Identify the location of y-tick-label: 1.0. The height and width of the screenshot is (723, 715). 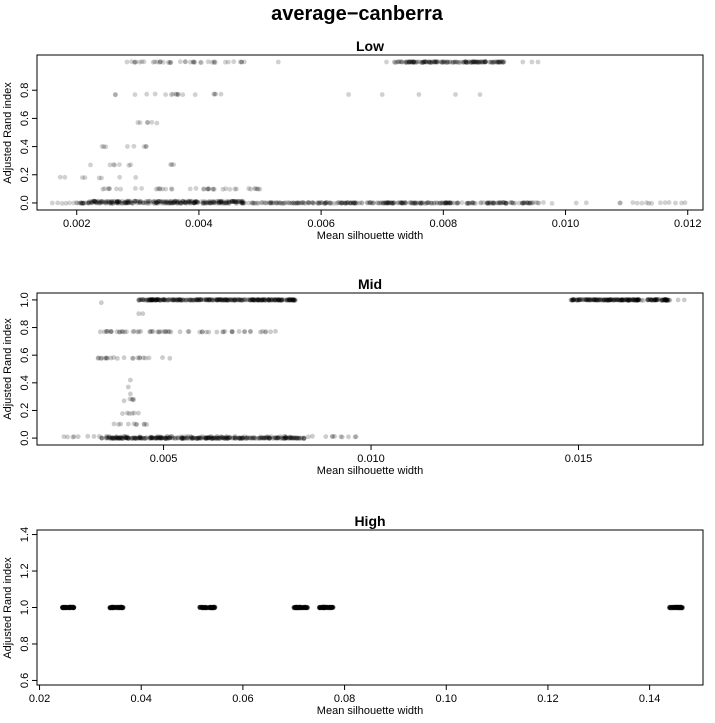
(25, 607).